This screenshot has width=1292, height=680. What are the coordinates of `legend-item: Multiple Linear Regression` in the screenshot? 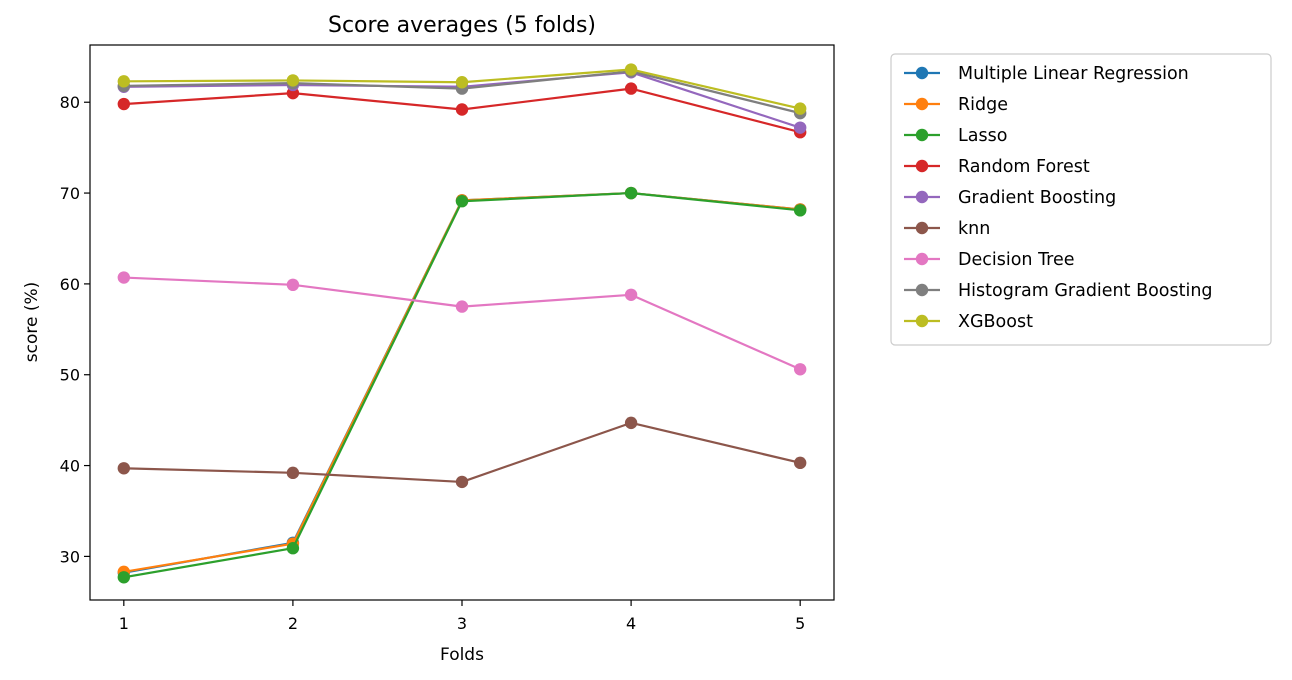 It's located at (1046, 74).